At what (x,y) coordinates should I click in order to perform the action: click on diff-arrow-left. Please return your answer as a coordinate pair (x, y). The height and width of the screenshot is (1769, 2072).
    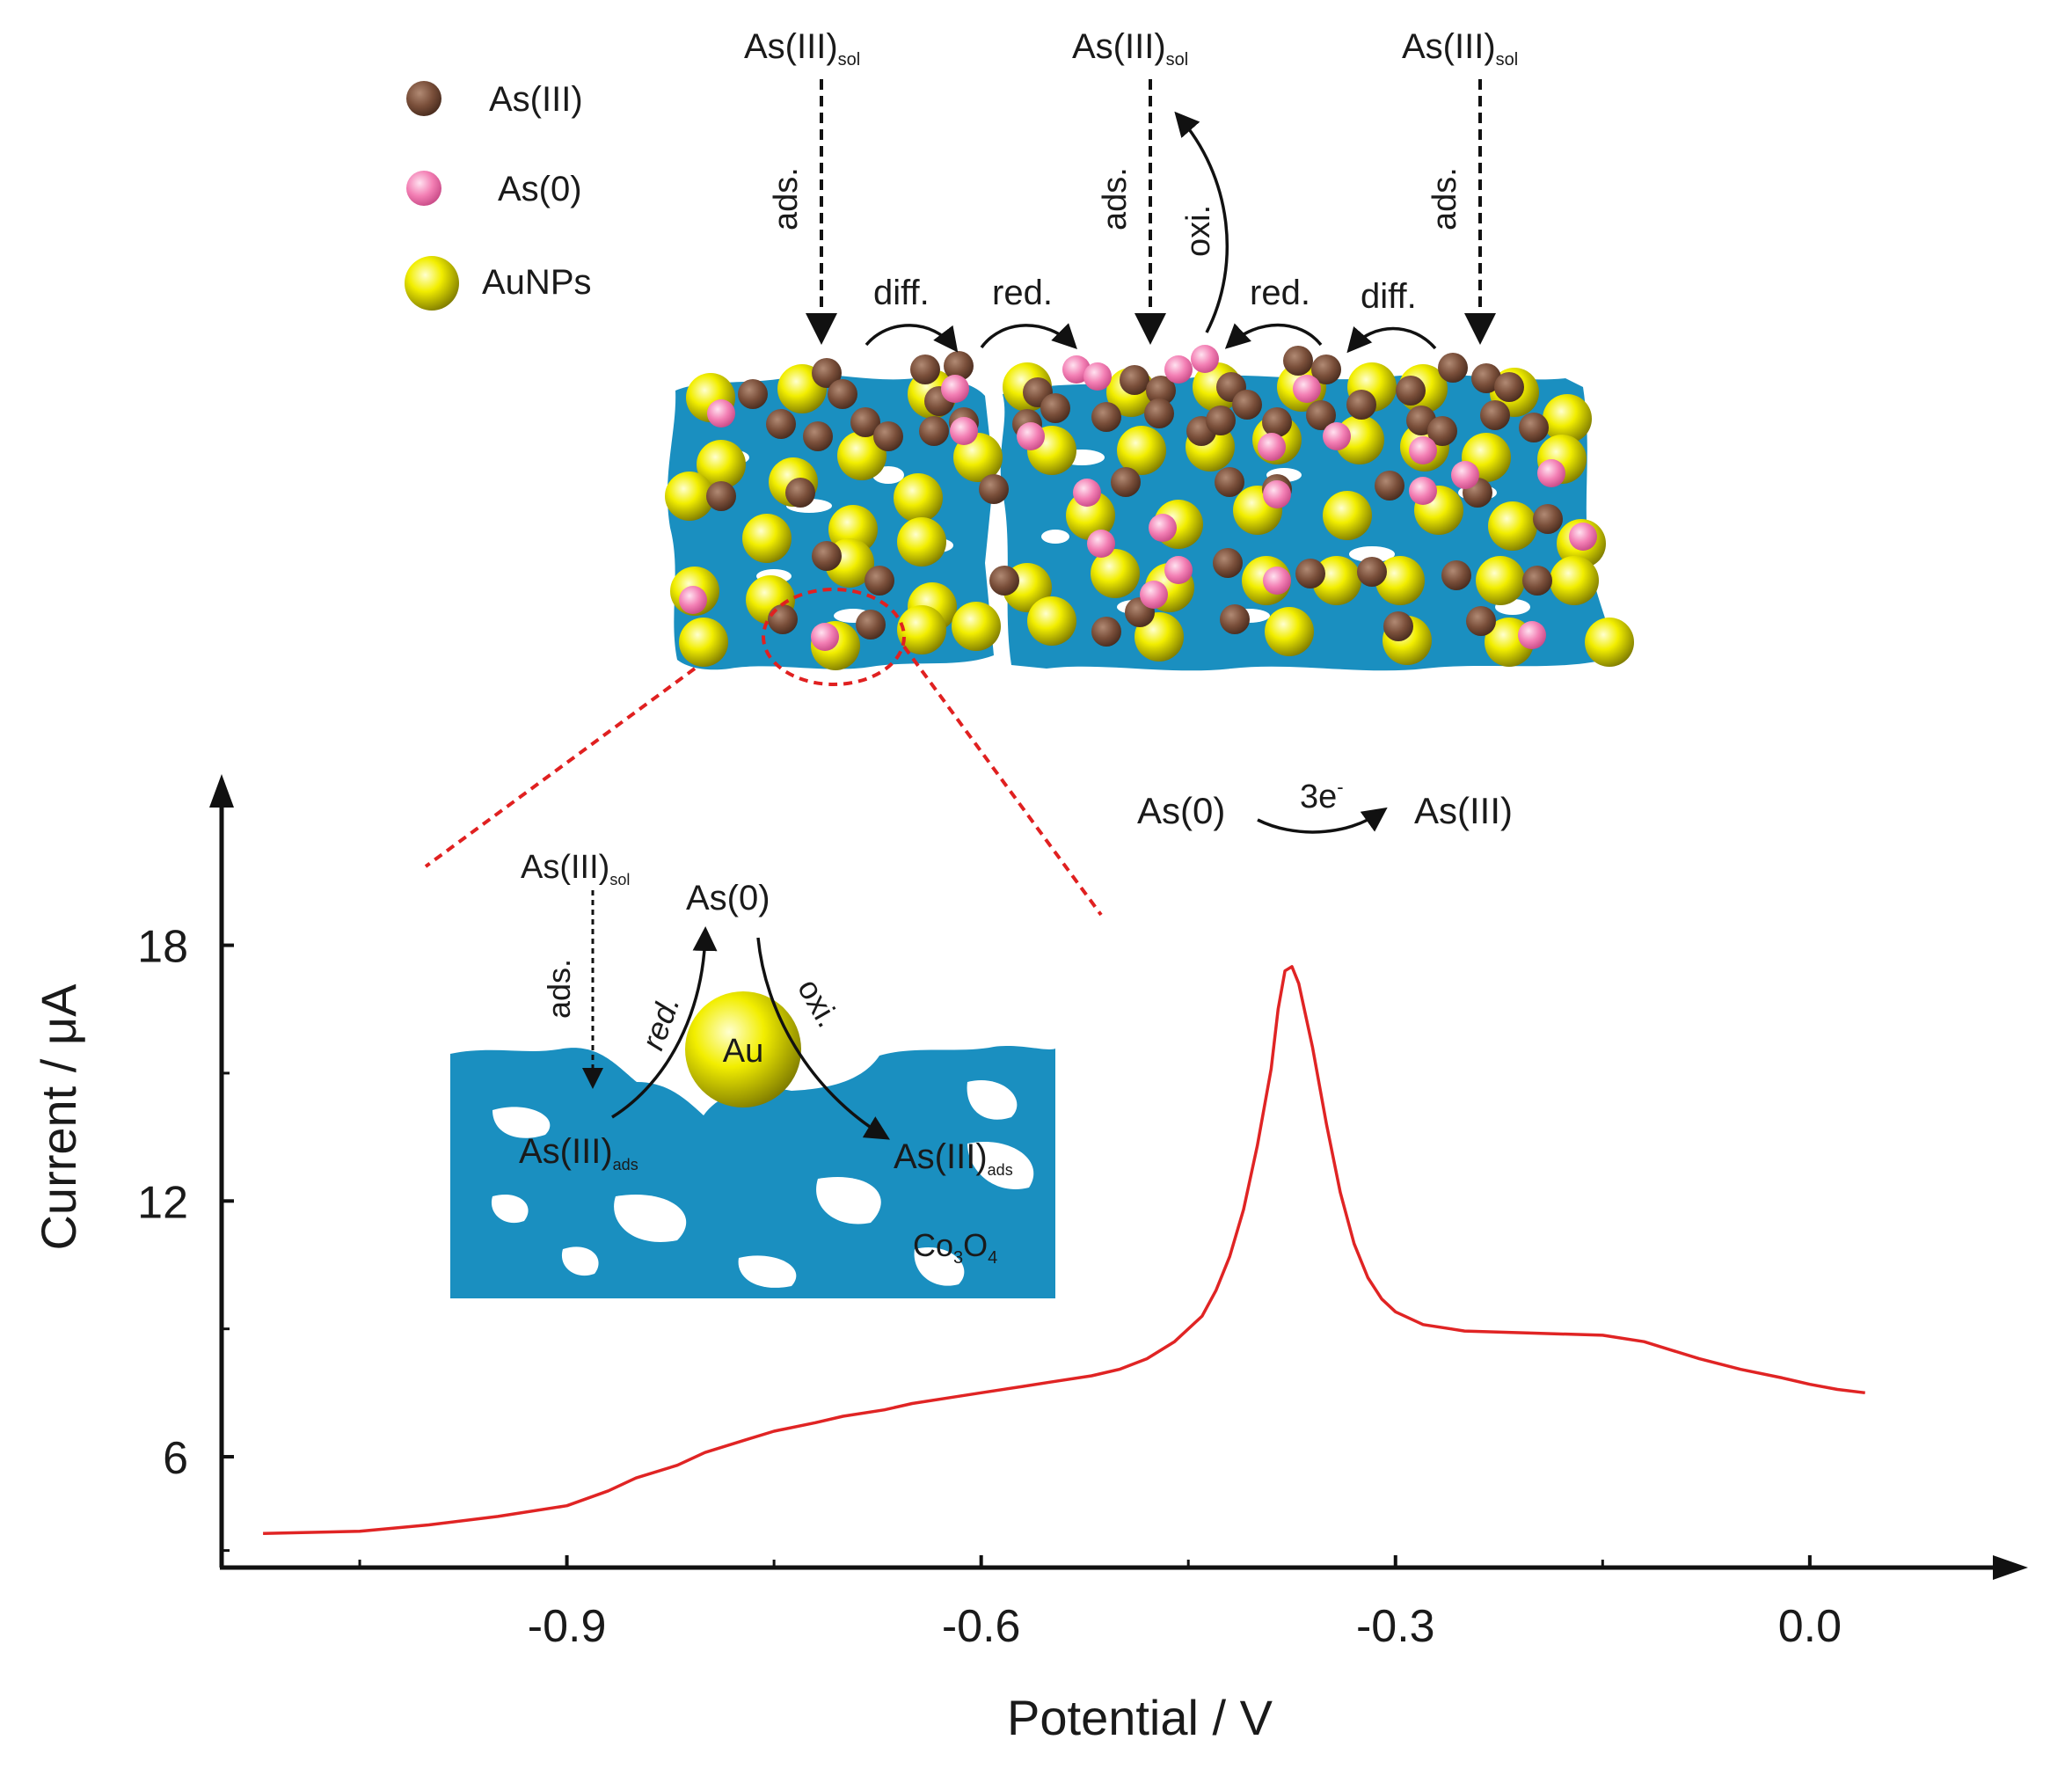
    Looking at the image, I should click on (912, 338).